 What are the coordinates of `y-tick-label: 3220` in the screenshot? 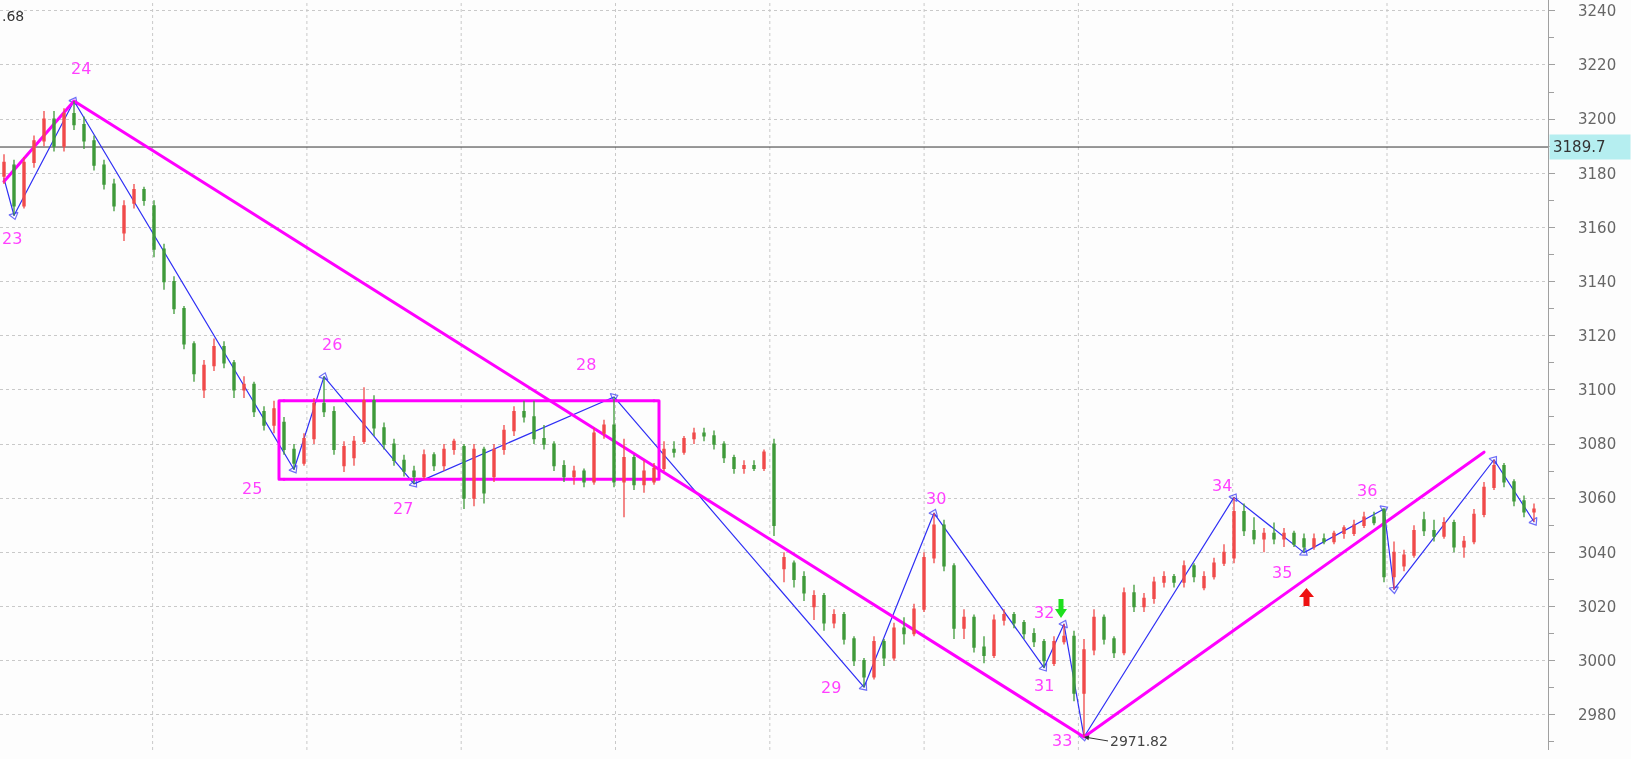 It's located at (1597, 65).